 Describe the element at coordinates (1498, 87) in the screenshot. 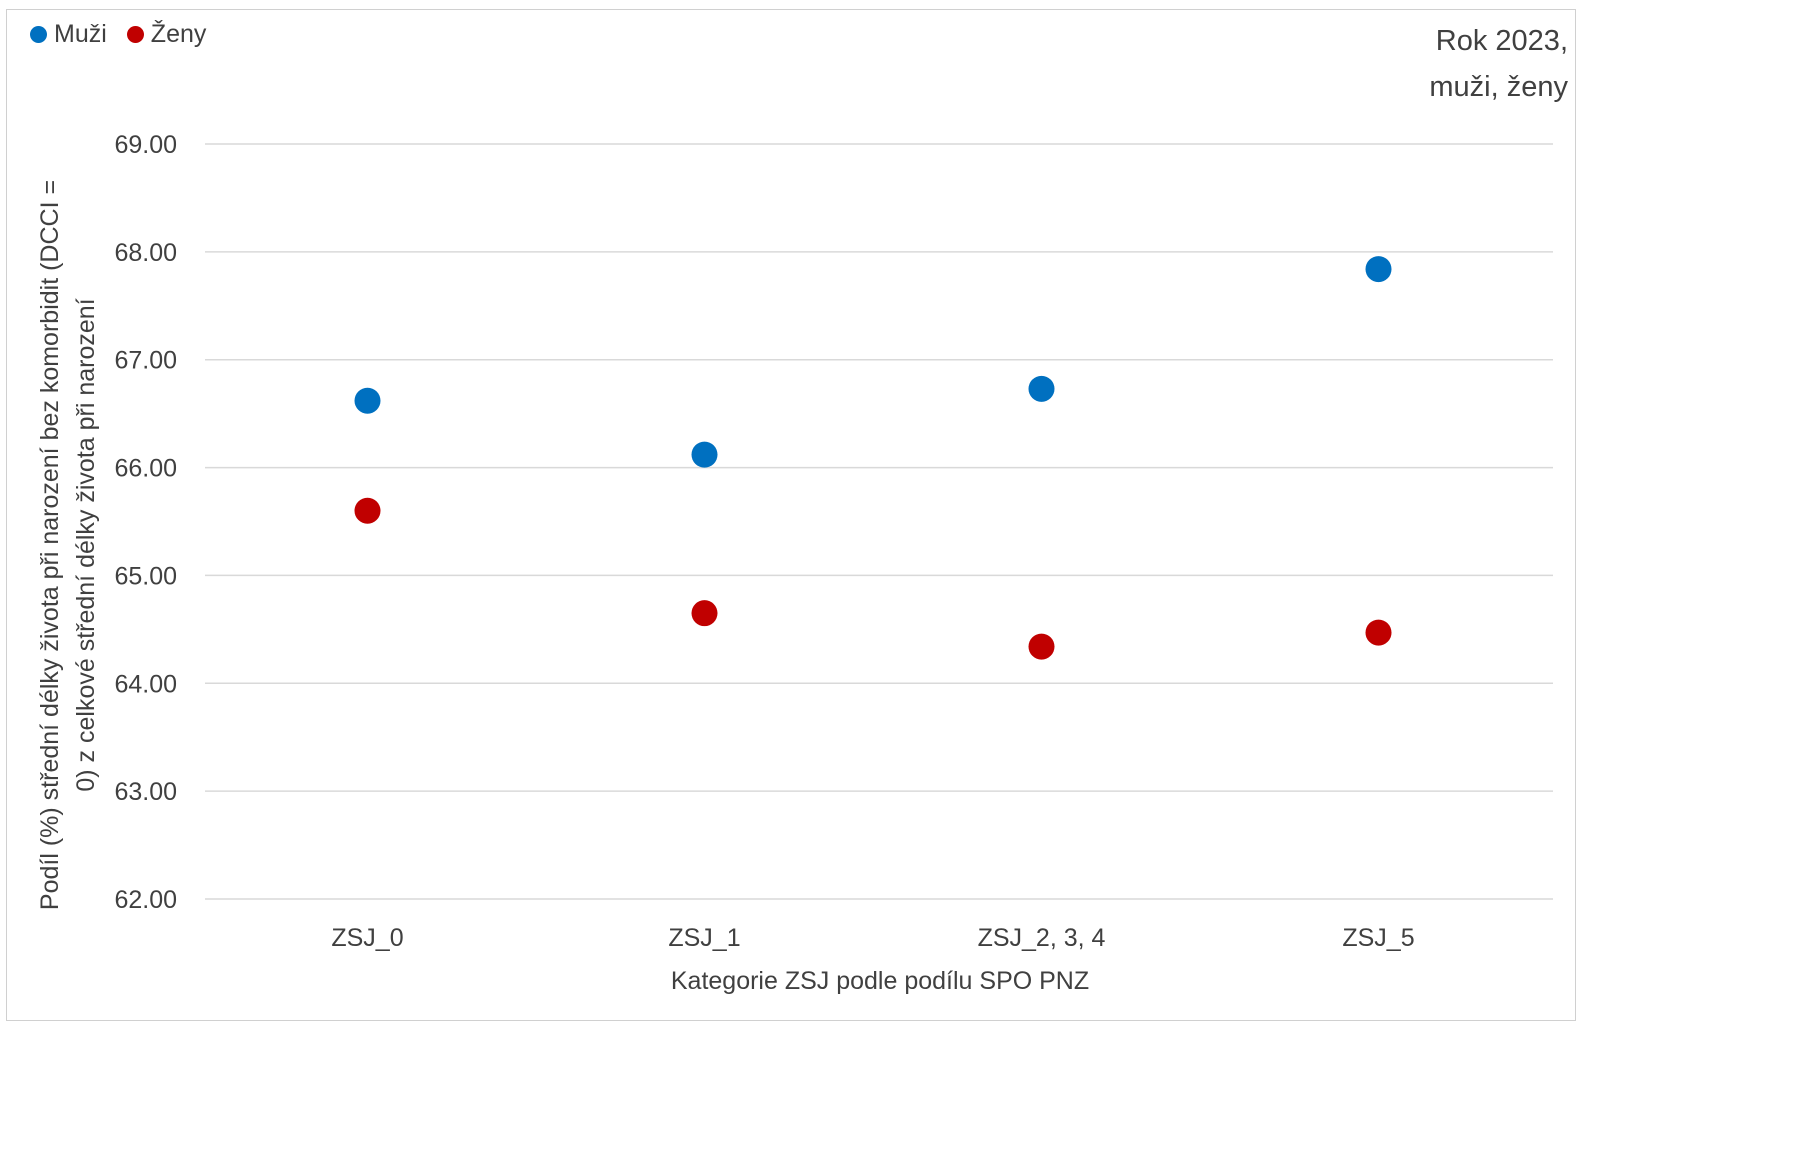

I see `chart-subtitle: muži, ženy` at that location.